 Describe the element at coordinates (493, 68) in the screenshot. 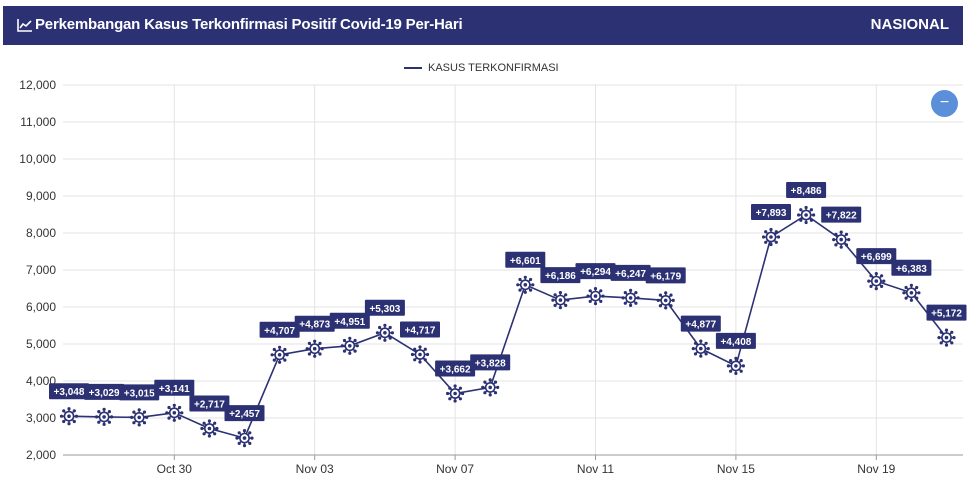

I see `legend-label: KASUS TERKONFIRMASI` at that location.